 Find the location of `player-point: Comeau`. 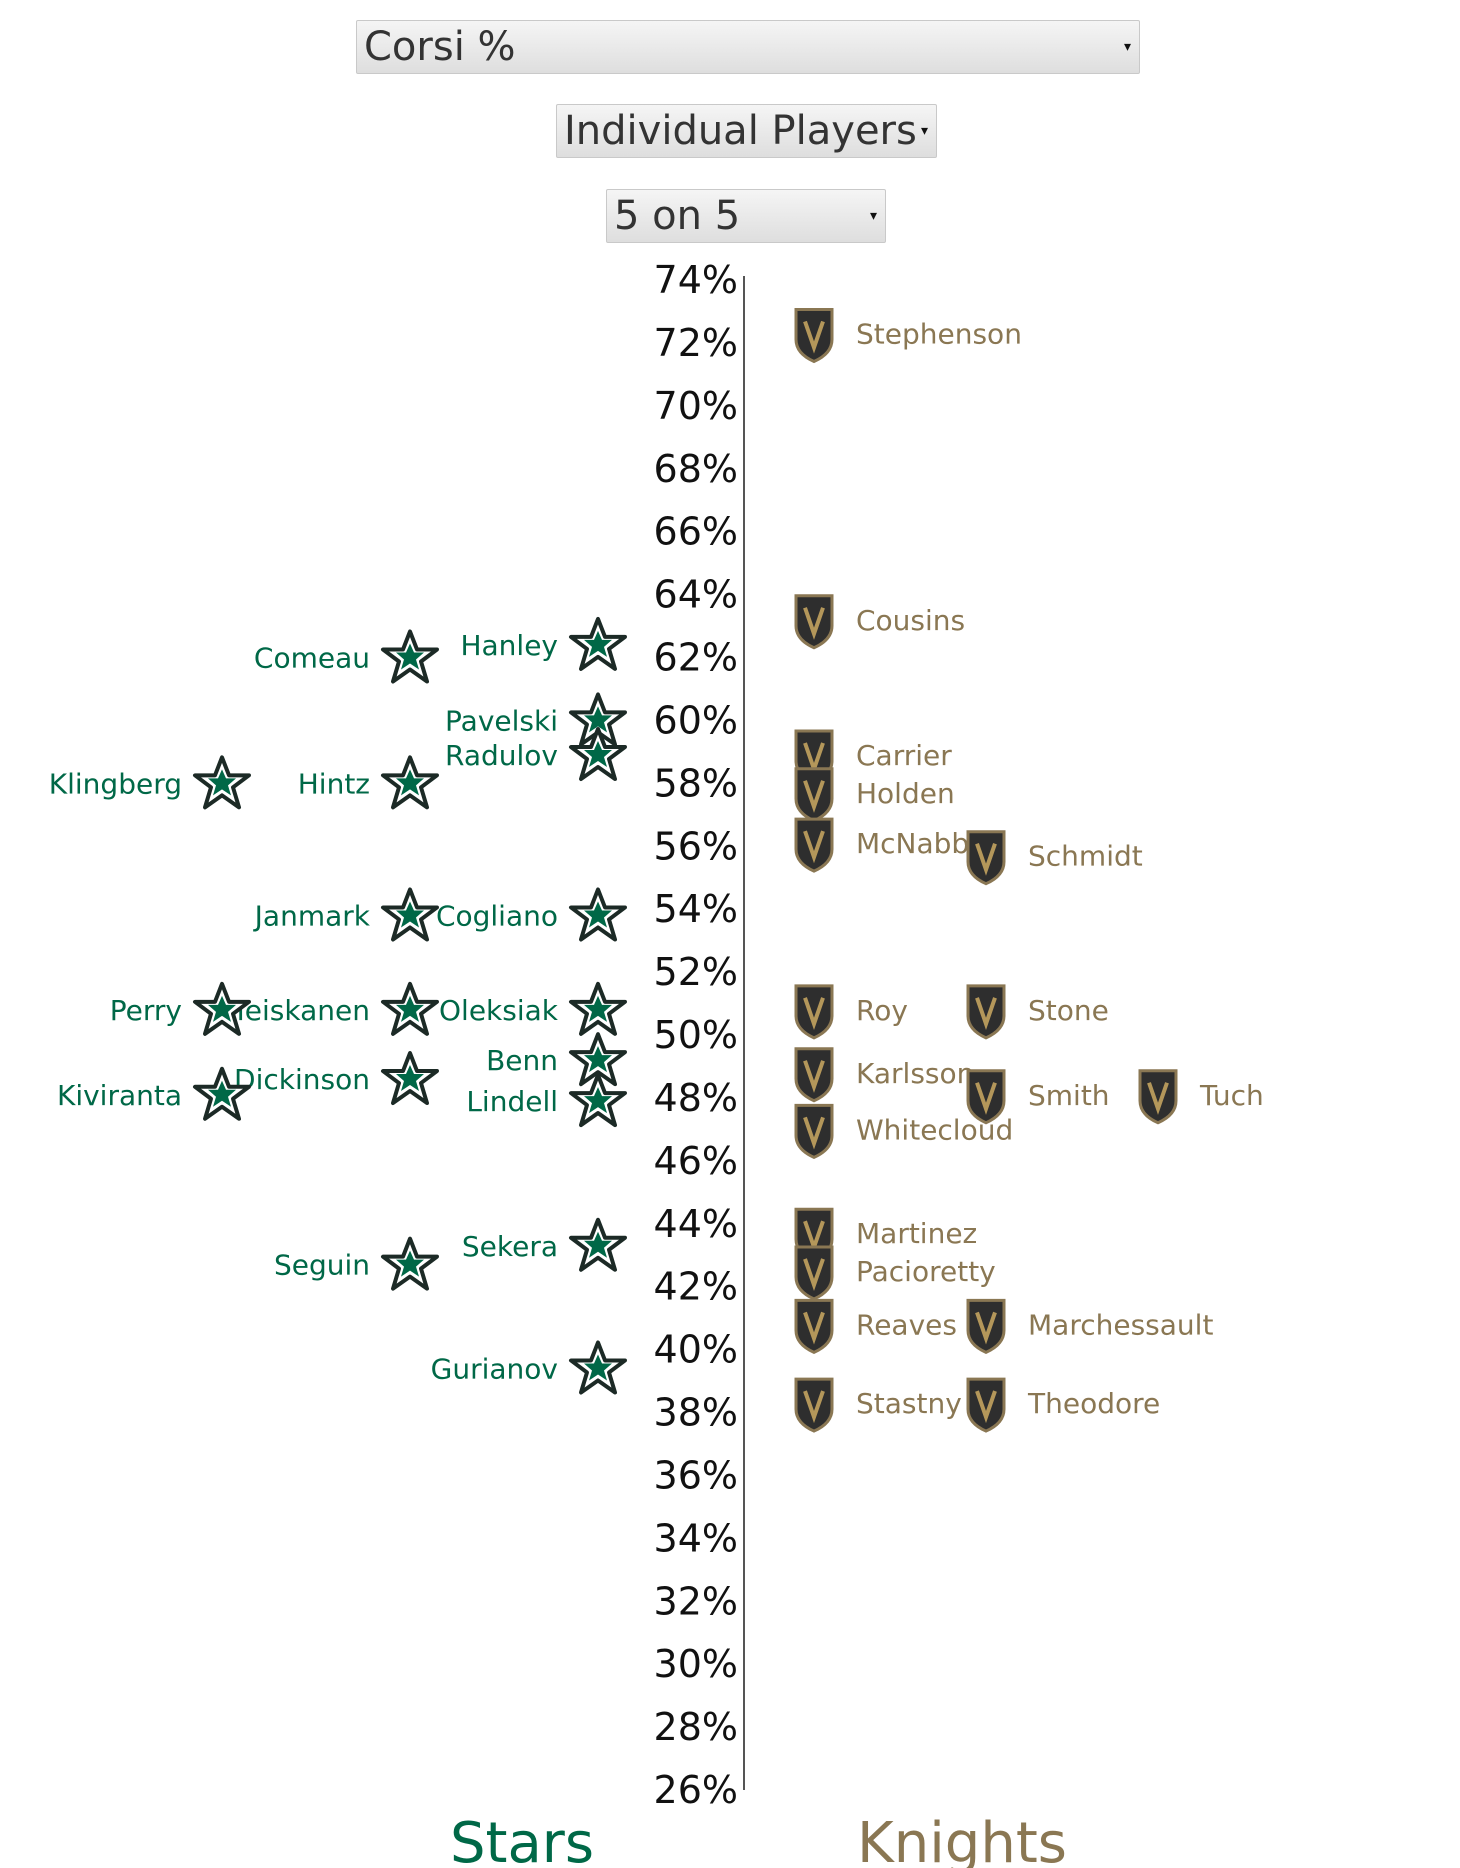

player-point: Comeau is located at coordinates (346, 656).